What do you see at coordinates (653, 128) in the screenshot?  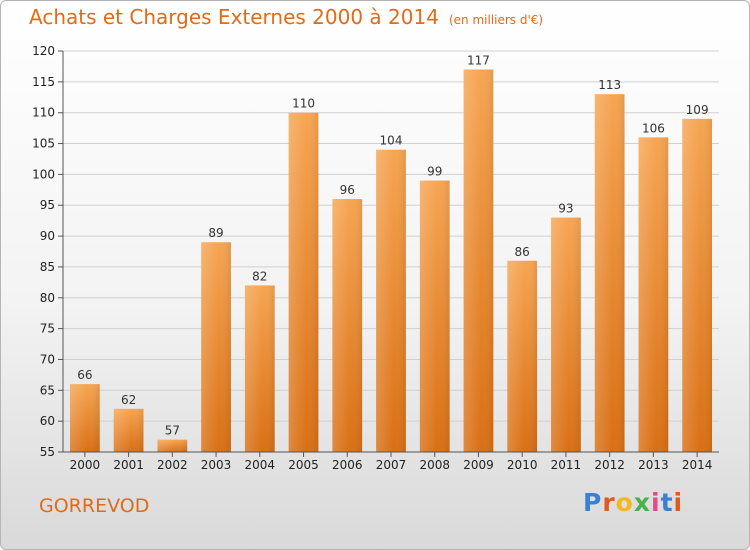 I see `value-label: 106` at bounding box center [653, 128].